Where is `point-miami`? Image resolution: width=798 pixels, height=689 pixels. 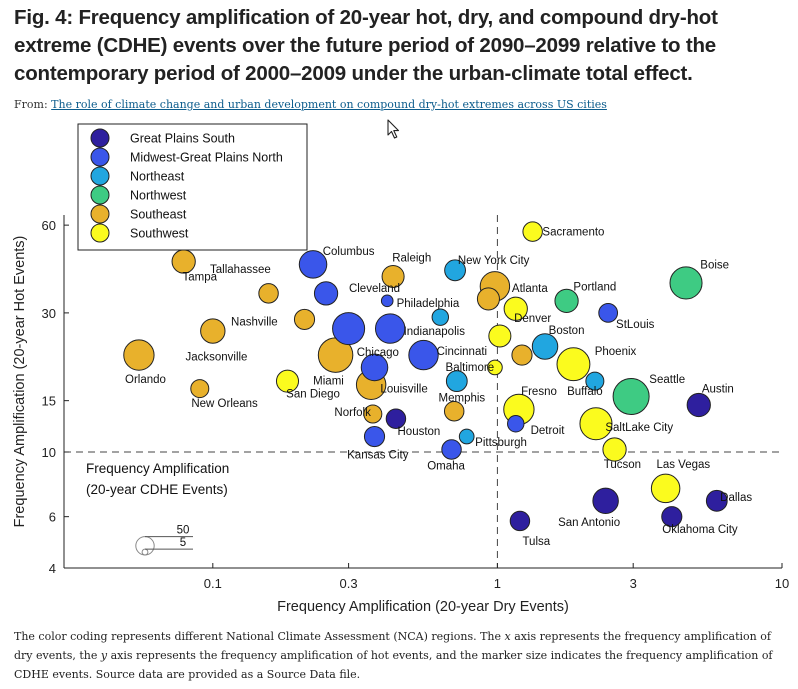 point-miami is located at coordinates (287, 381).